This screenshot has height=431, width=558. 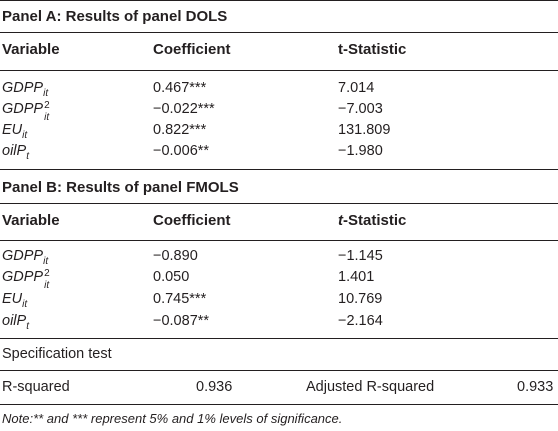 What do you see at coordinates (214, 387) in the screenshot?
I see `r-squared-value: 0.936` at bounding box center [214, 387].